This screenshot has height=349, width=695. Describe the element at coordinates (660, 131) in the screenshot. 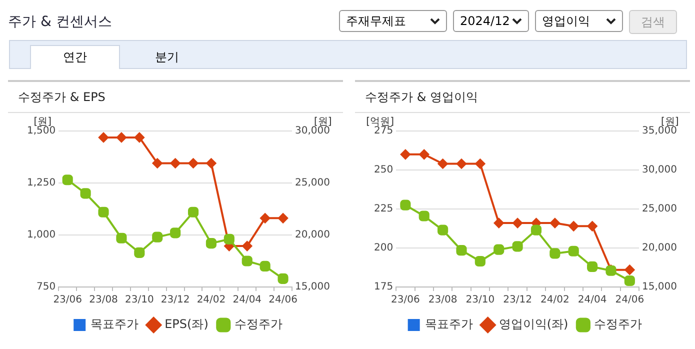

I see `y2-tick-label: 35,000` at that location.